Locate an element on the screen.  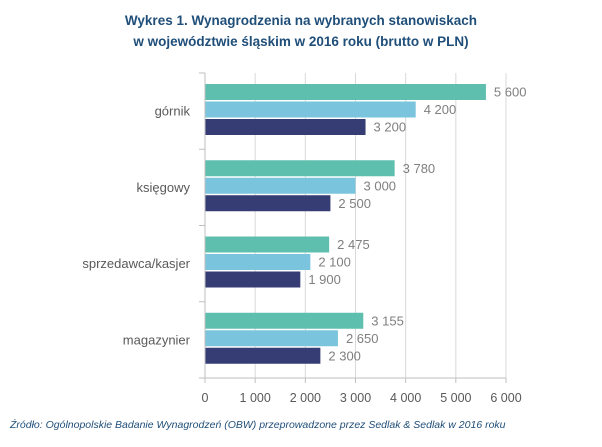
data-label: 1 900 is located at coordinates (324, 279).